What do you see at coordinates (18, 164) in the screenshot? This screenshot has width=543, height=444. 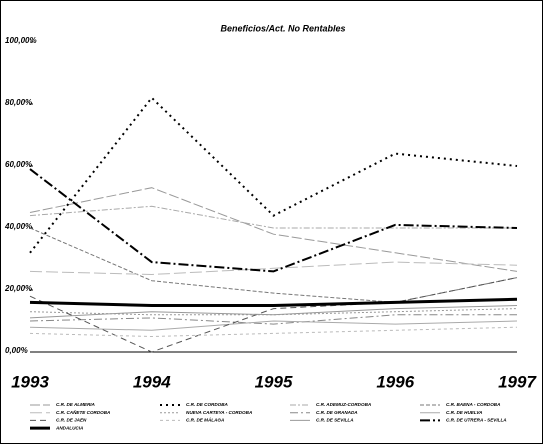 I see `y-tick-label: 60,00%` at bounding box center [18, 164].